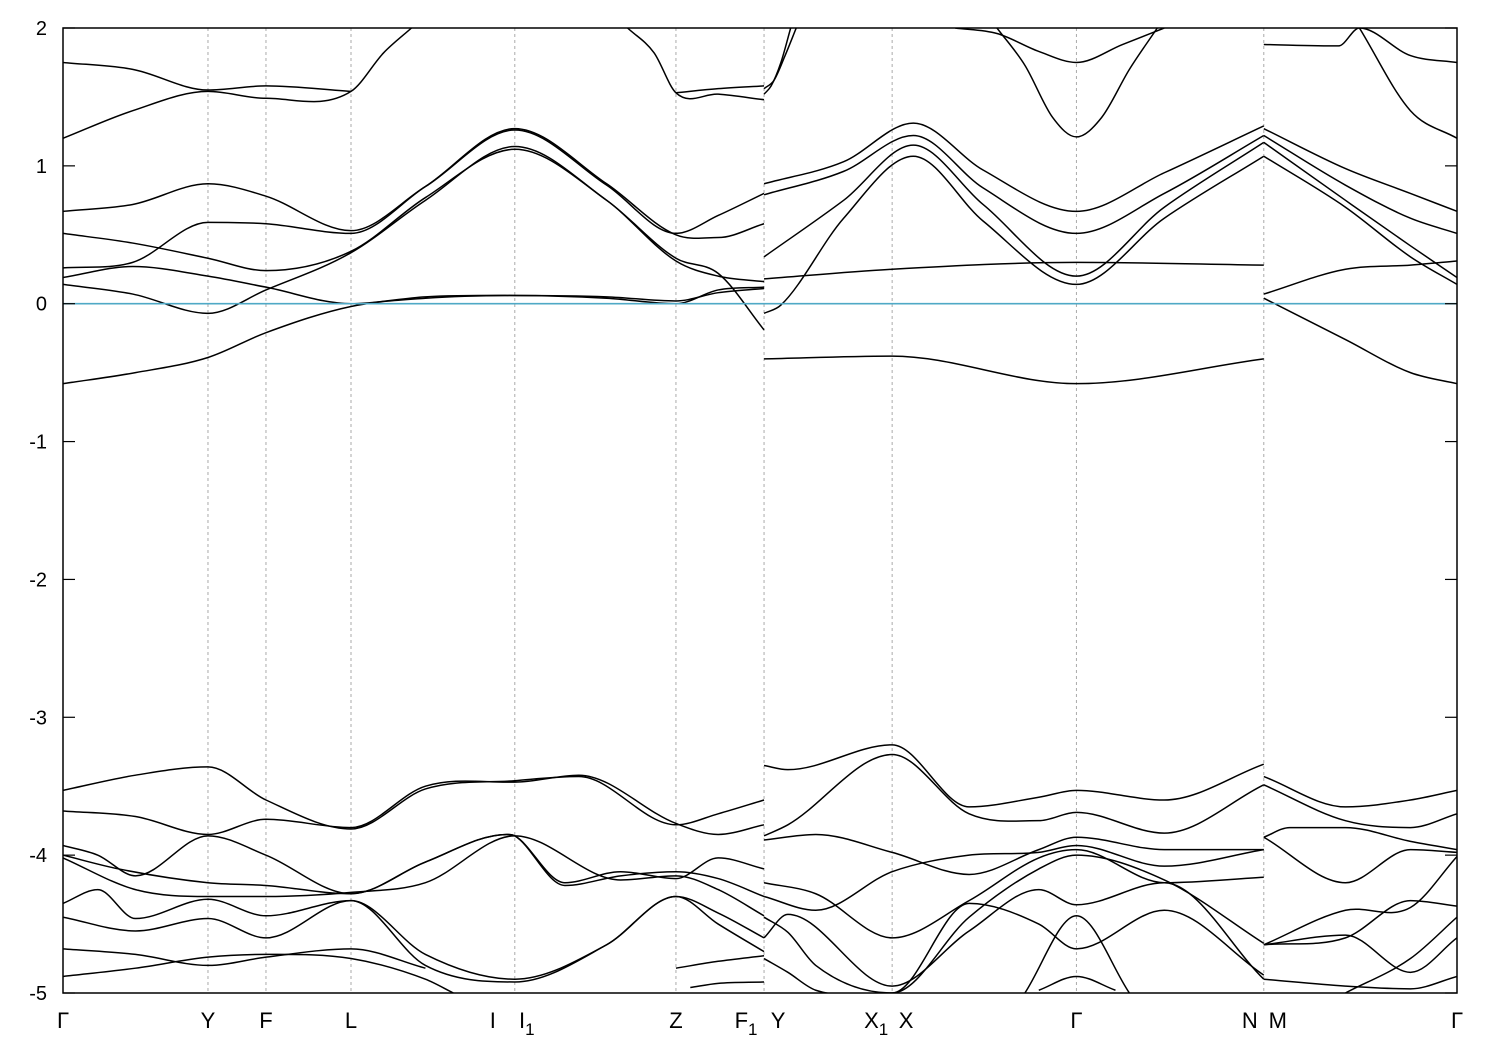 Image resolution: width=1500 pixels, height=1050 pixels. Describe the element at coordinates (38, 718) in the screenshot. I see `ytick-label: -3` at that location.